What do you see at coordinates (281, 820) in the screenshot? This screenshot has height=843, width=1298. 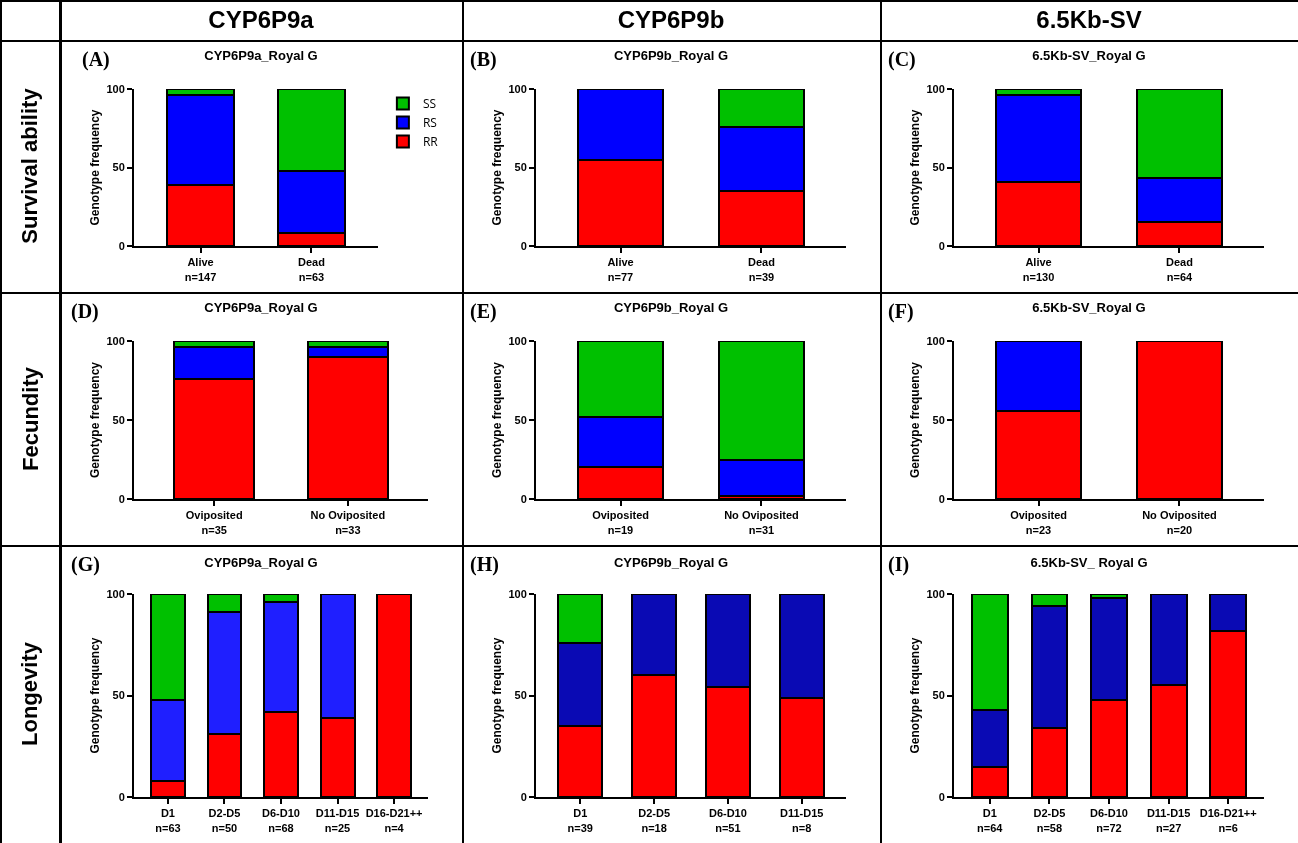 I see `x-tick-label: D6-D10 n=68` at bounding box center [281, 820].